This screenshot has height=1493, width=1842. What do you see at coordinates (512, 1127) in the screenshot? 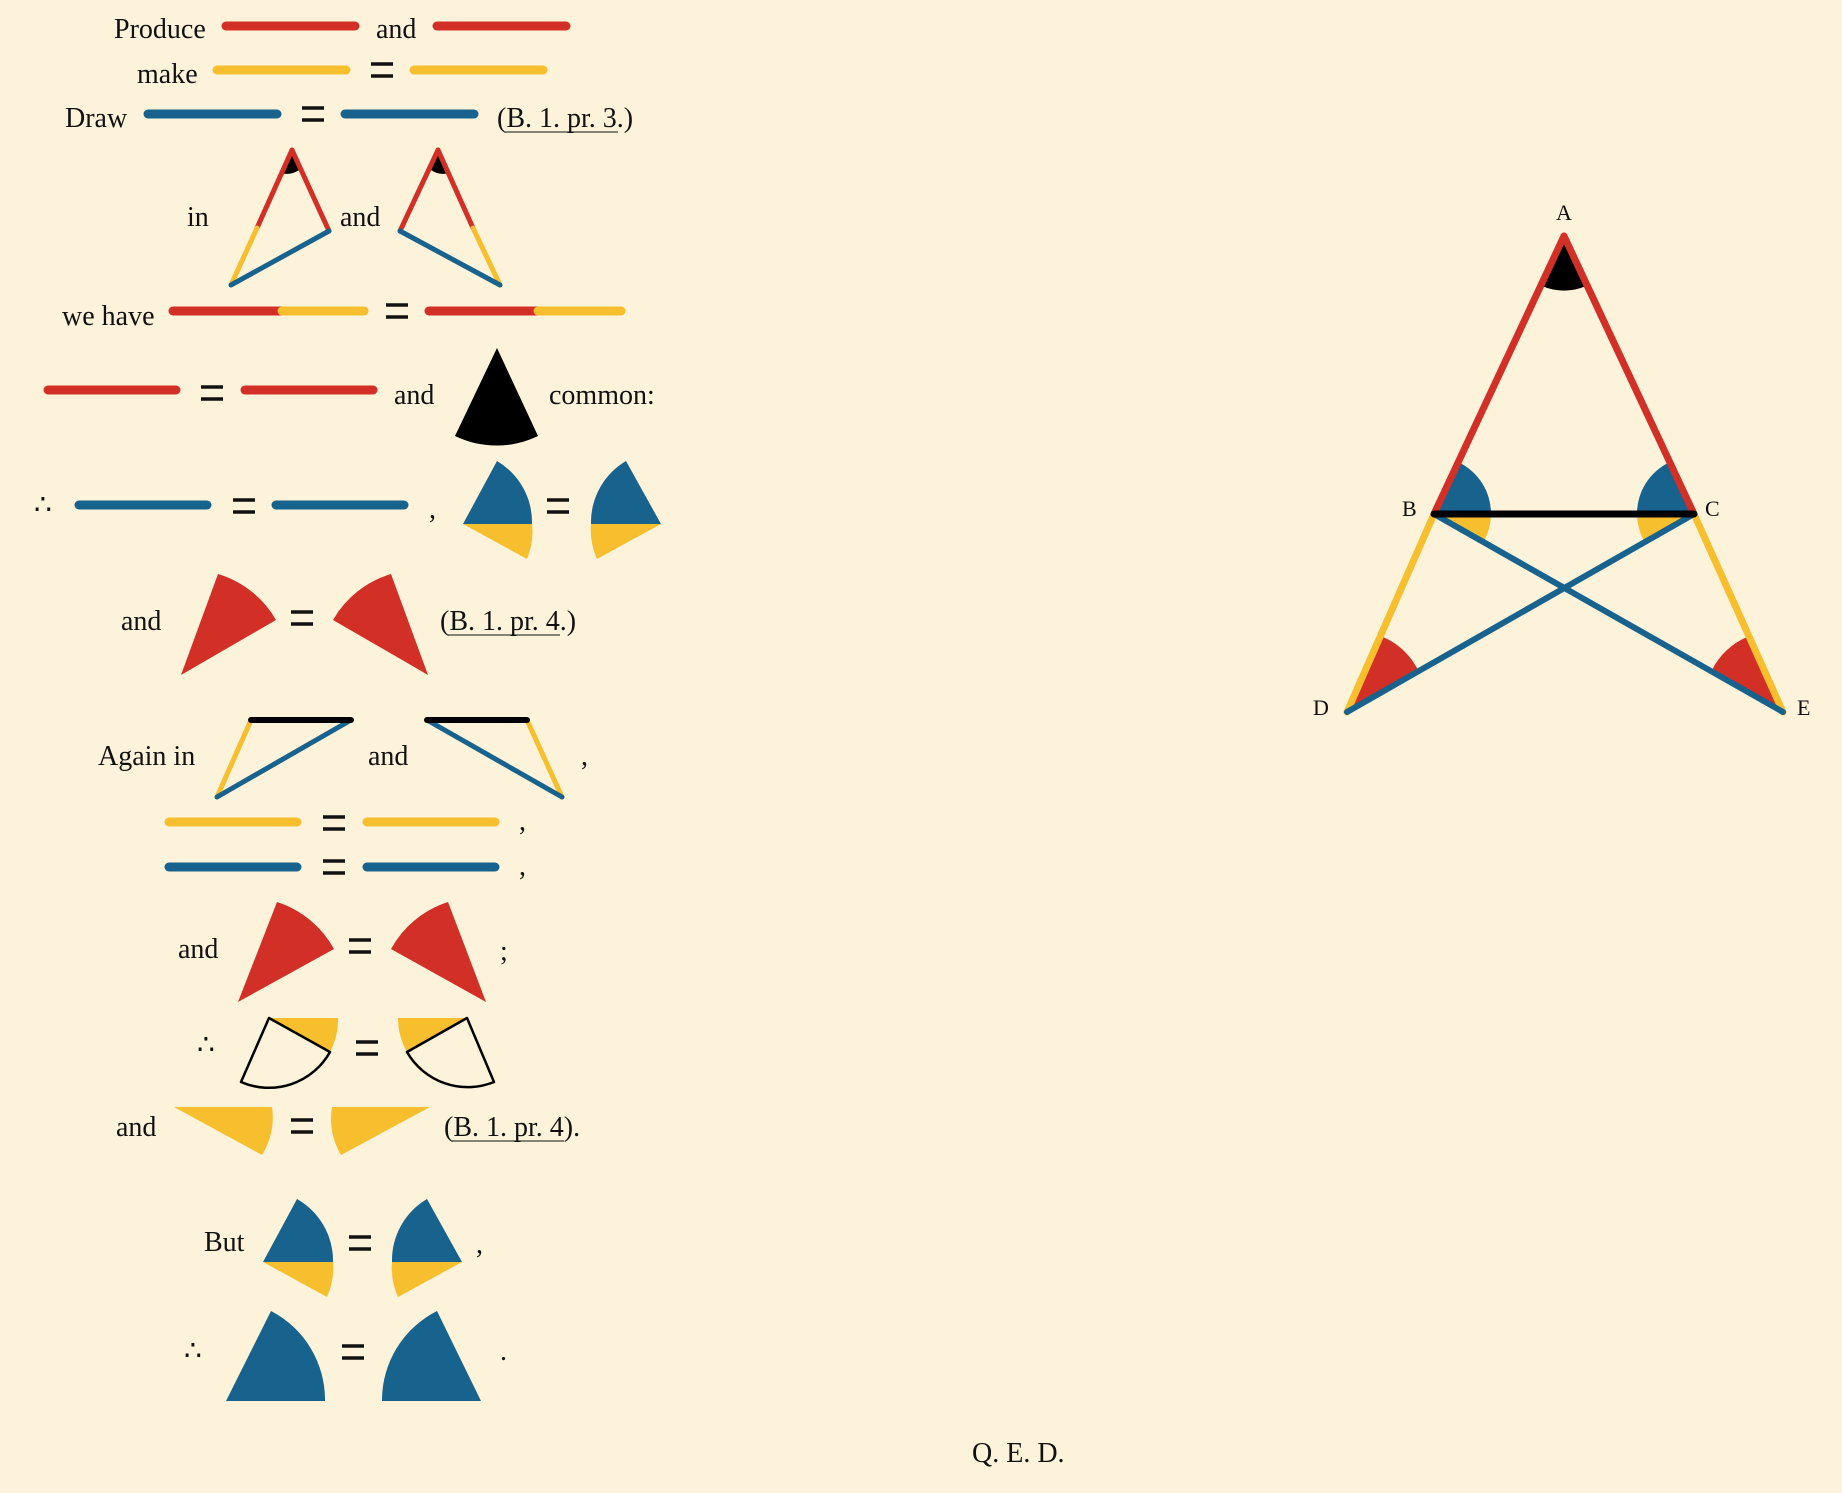
I see `reference-b1-pr4-end: (B. 1. pr. 4).` at bounding box center [512, 1127].